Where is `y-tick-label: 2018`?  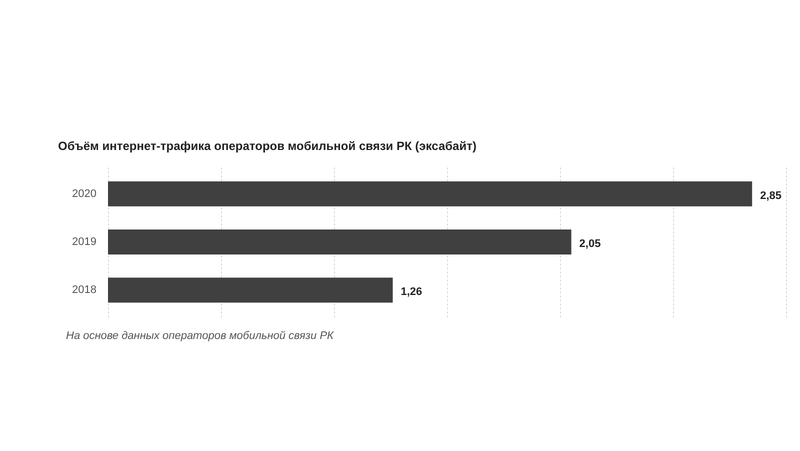 y-tick-label: 2018 is located at coordinates (84, 290).